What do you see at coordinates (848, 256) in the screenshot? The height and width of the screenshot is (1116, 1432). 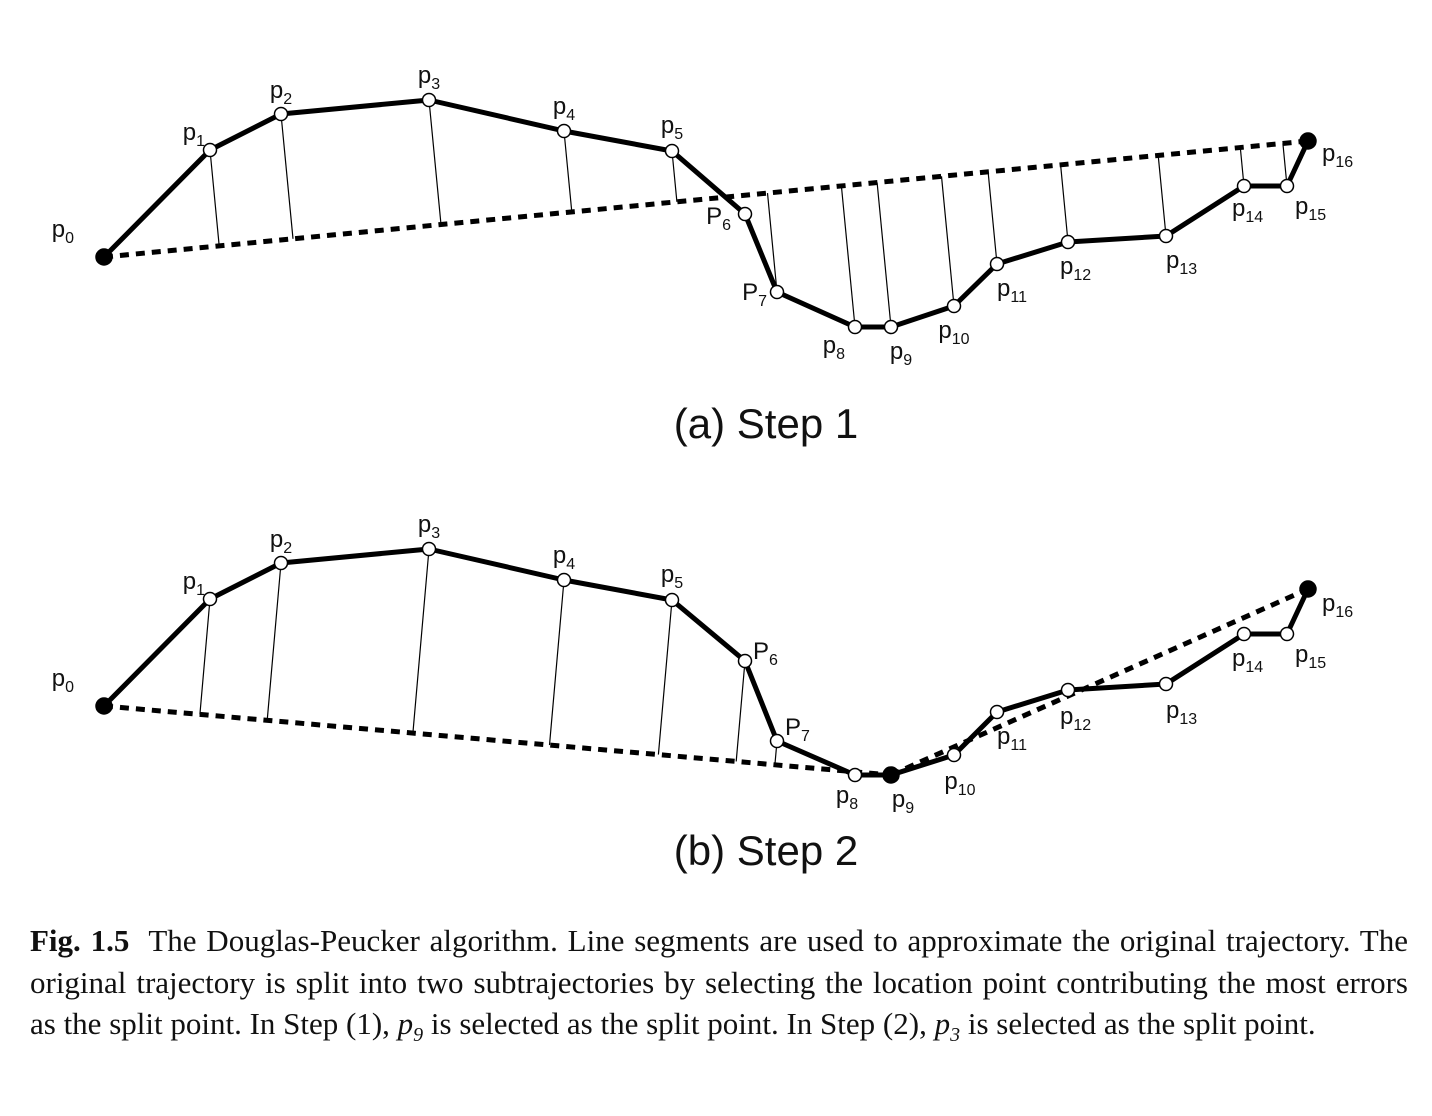 I see `distance-line-p8` at bounding box center [848, 256].